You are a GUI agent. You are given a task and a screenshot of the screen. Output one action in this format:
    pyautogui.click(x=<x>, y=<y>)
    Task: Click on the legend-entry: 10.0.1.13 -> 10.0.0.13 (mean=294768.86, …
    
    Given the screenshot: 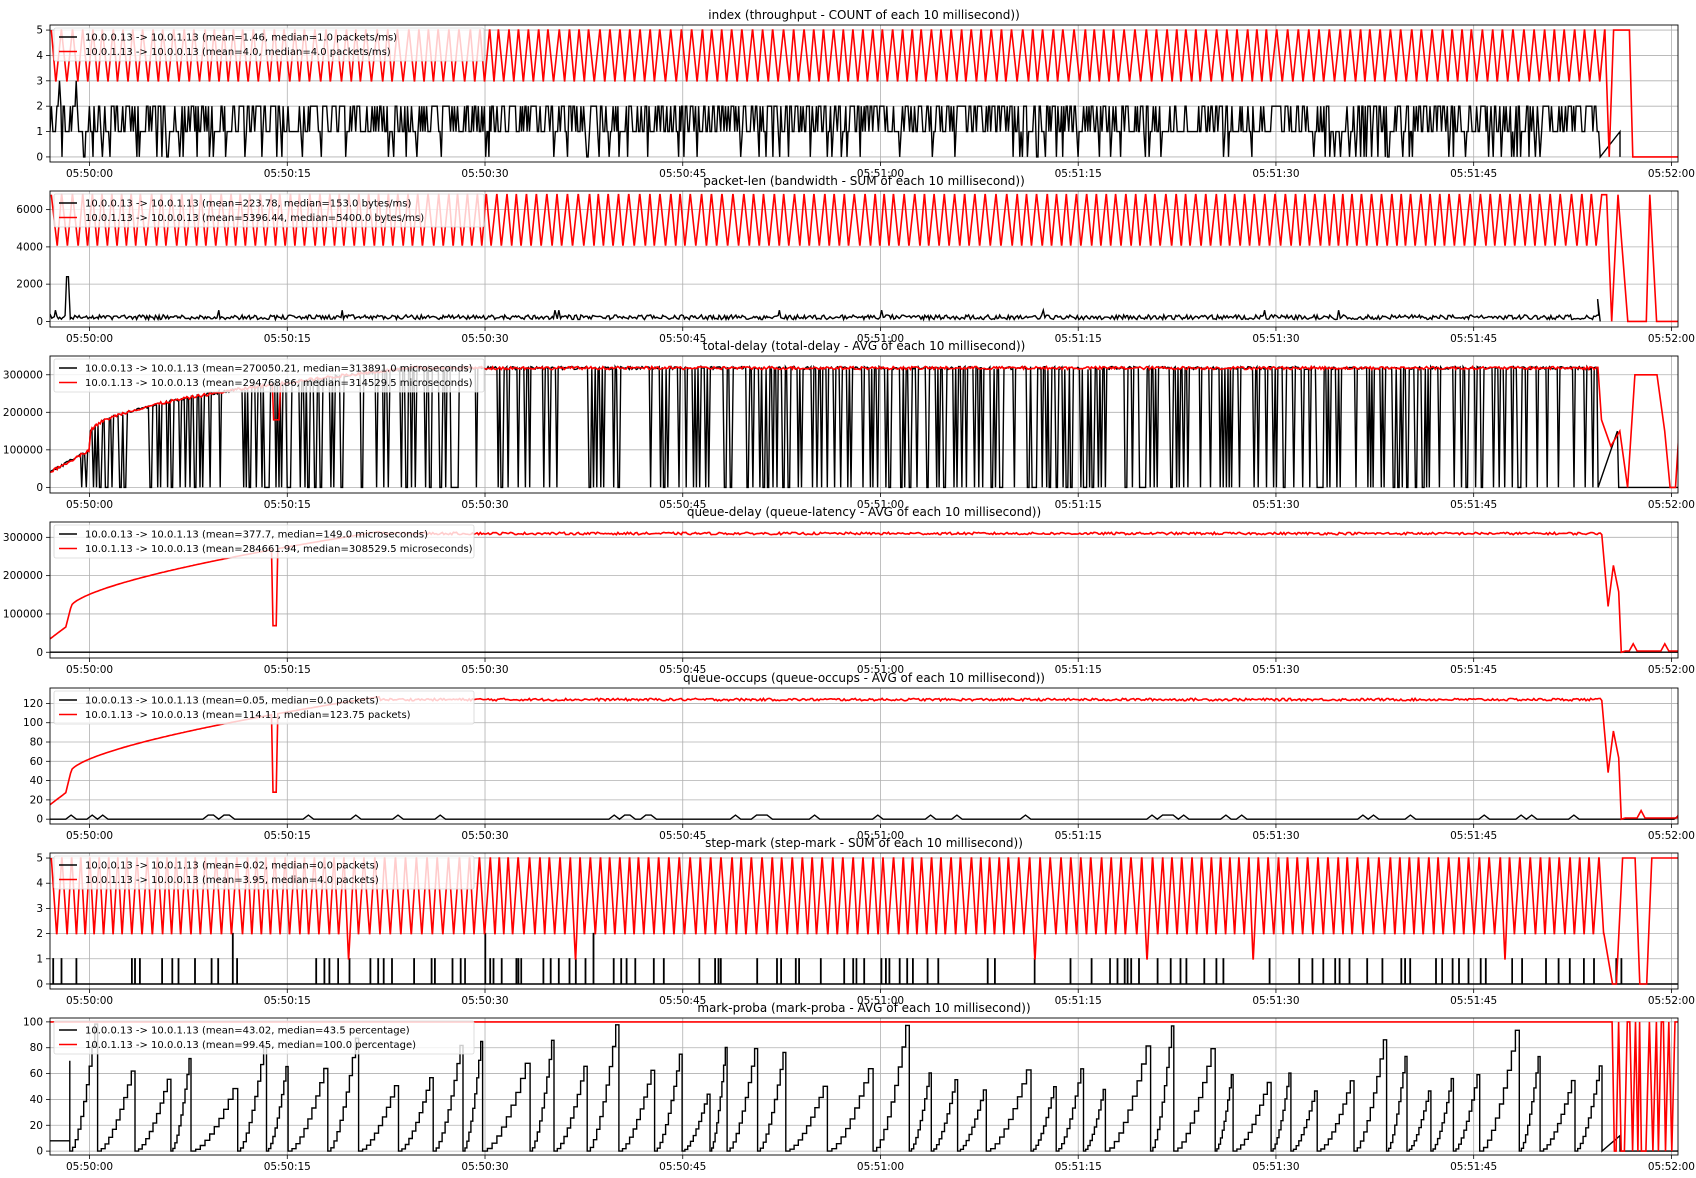 What is the action you would take?
    pyautogui.click(x=279, y=383)
    